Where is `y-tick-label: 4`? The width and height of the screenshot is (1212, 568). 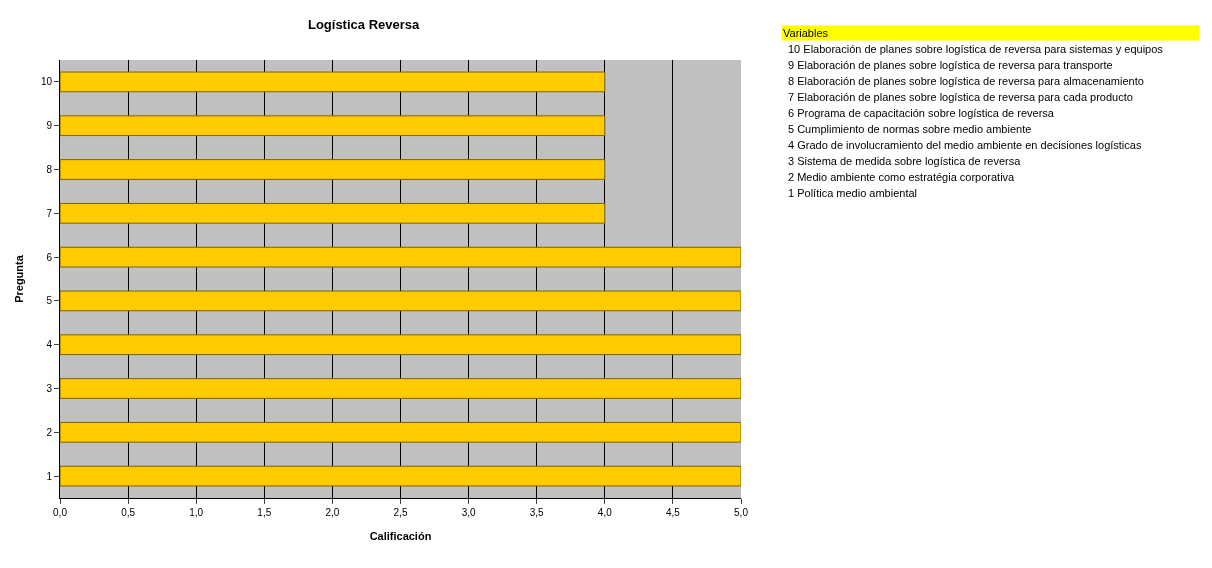
y-tick-label: 4 is located at coordinates (49, 345).